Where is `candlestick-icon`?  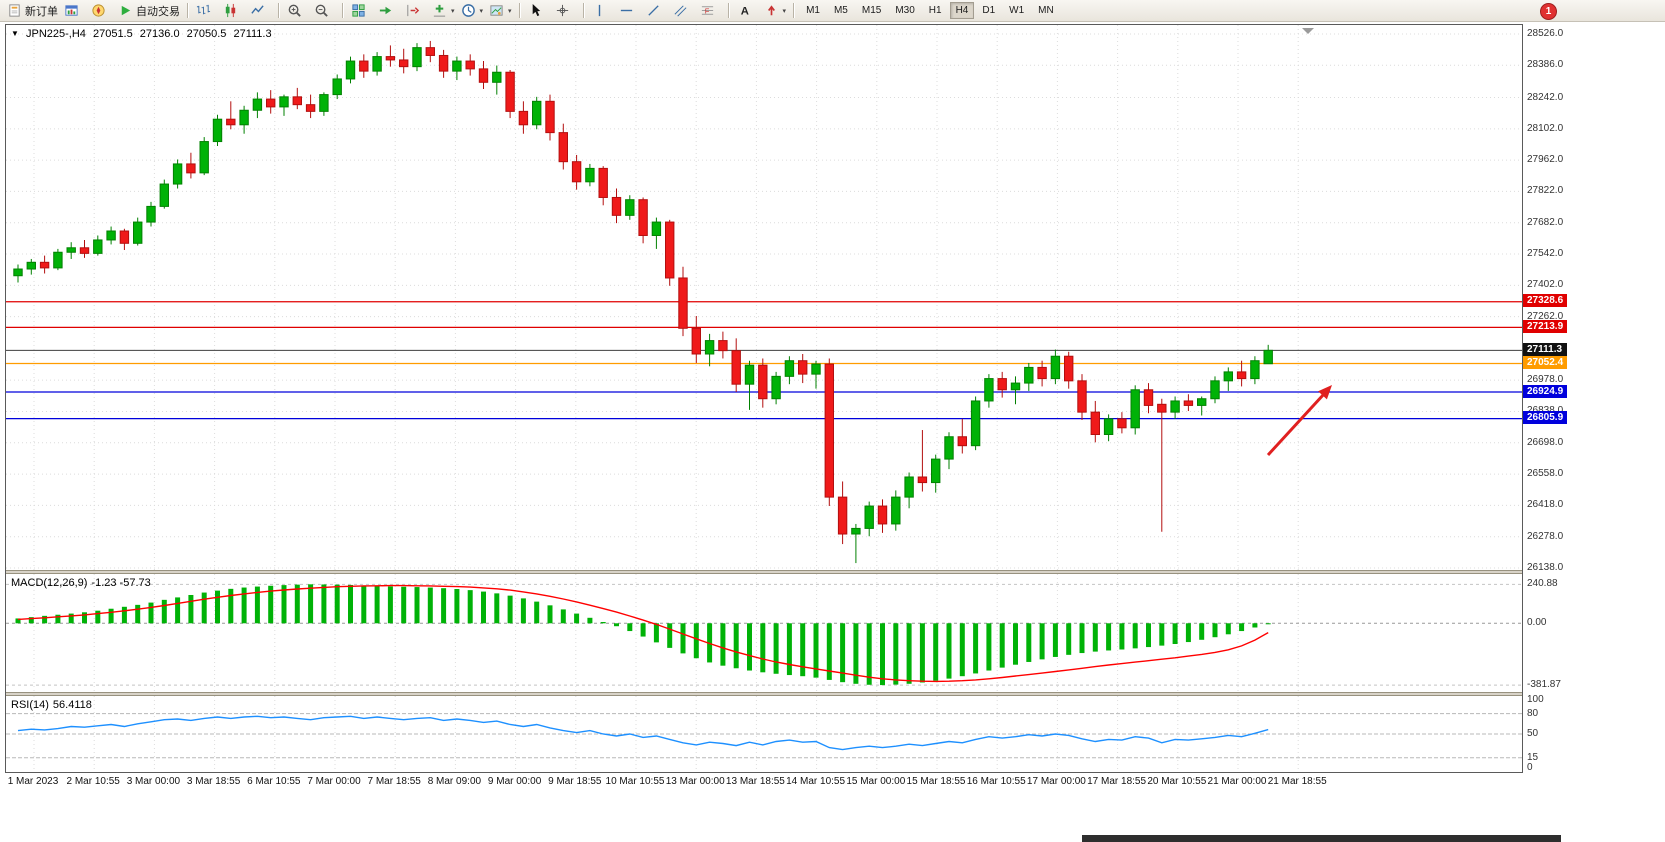 candlestick-icon is located at coordinates (230, 10).